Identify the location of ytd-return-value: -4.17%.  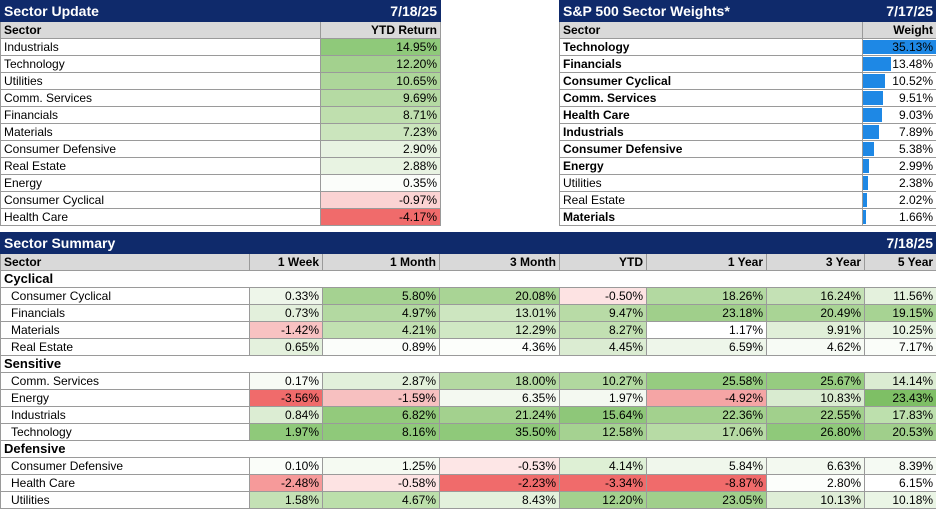
(381, 217).